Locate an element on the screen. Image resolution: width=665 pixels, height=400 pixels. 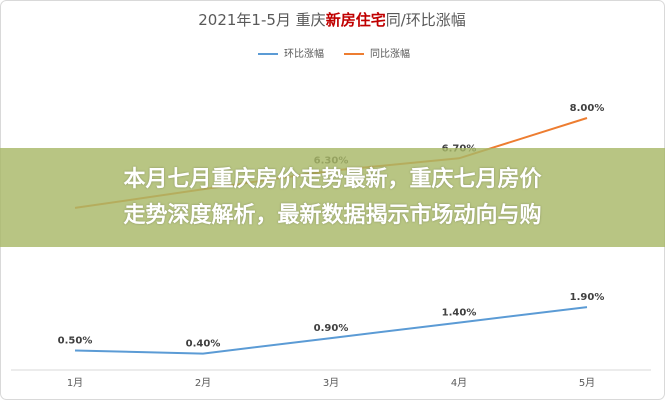
line is located at coordinates (331, 330).